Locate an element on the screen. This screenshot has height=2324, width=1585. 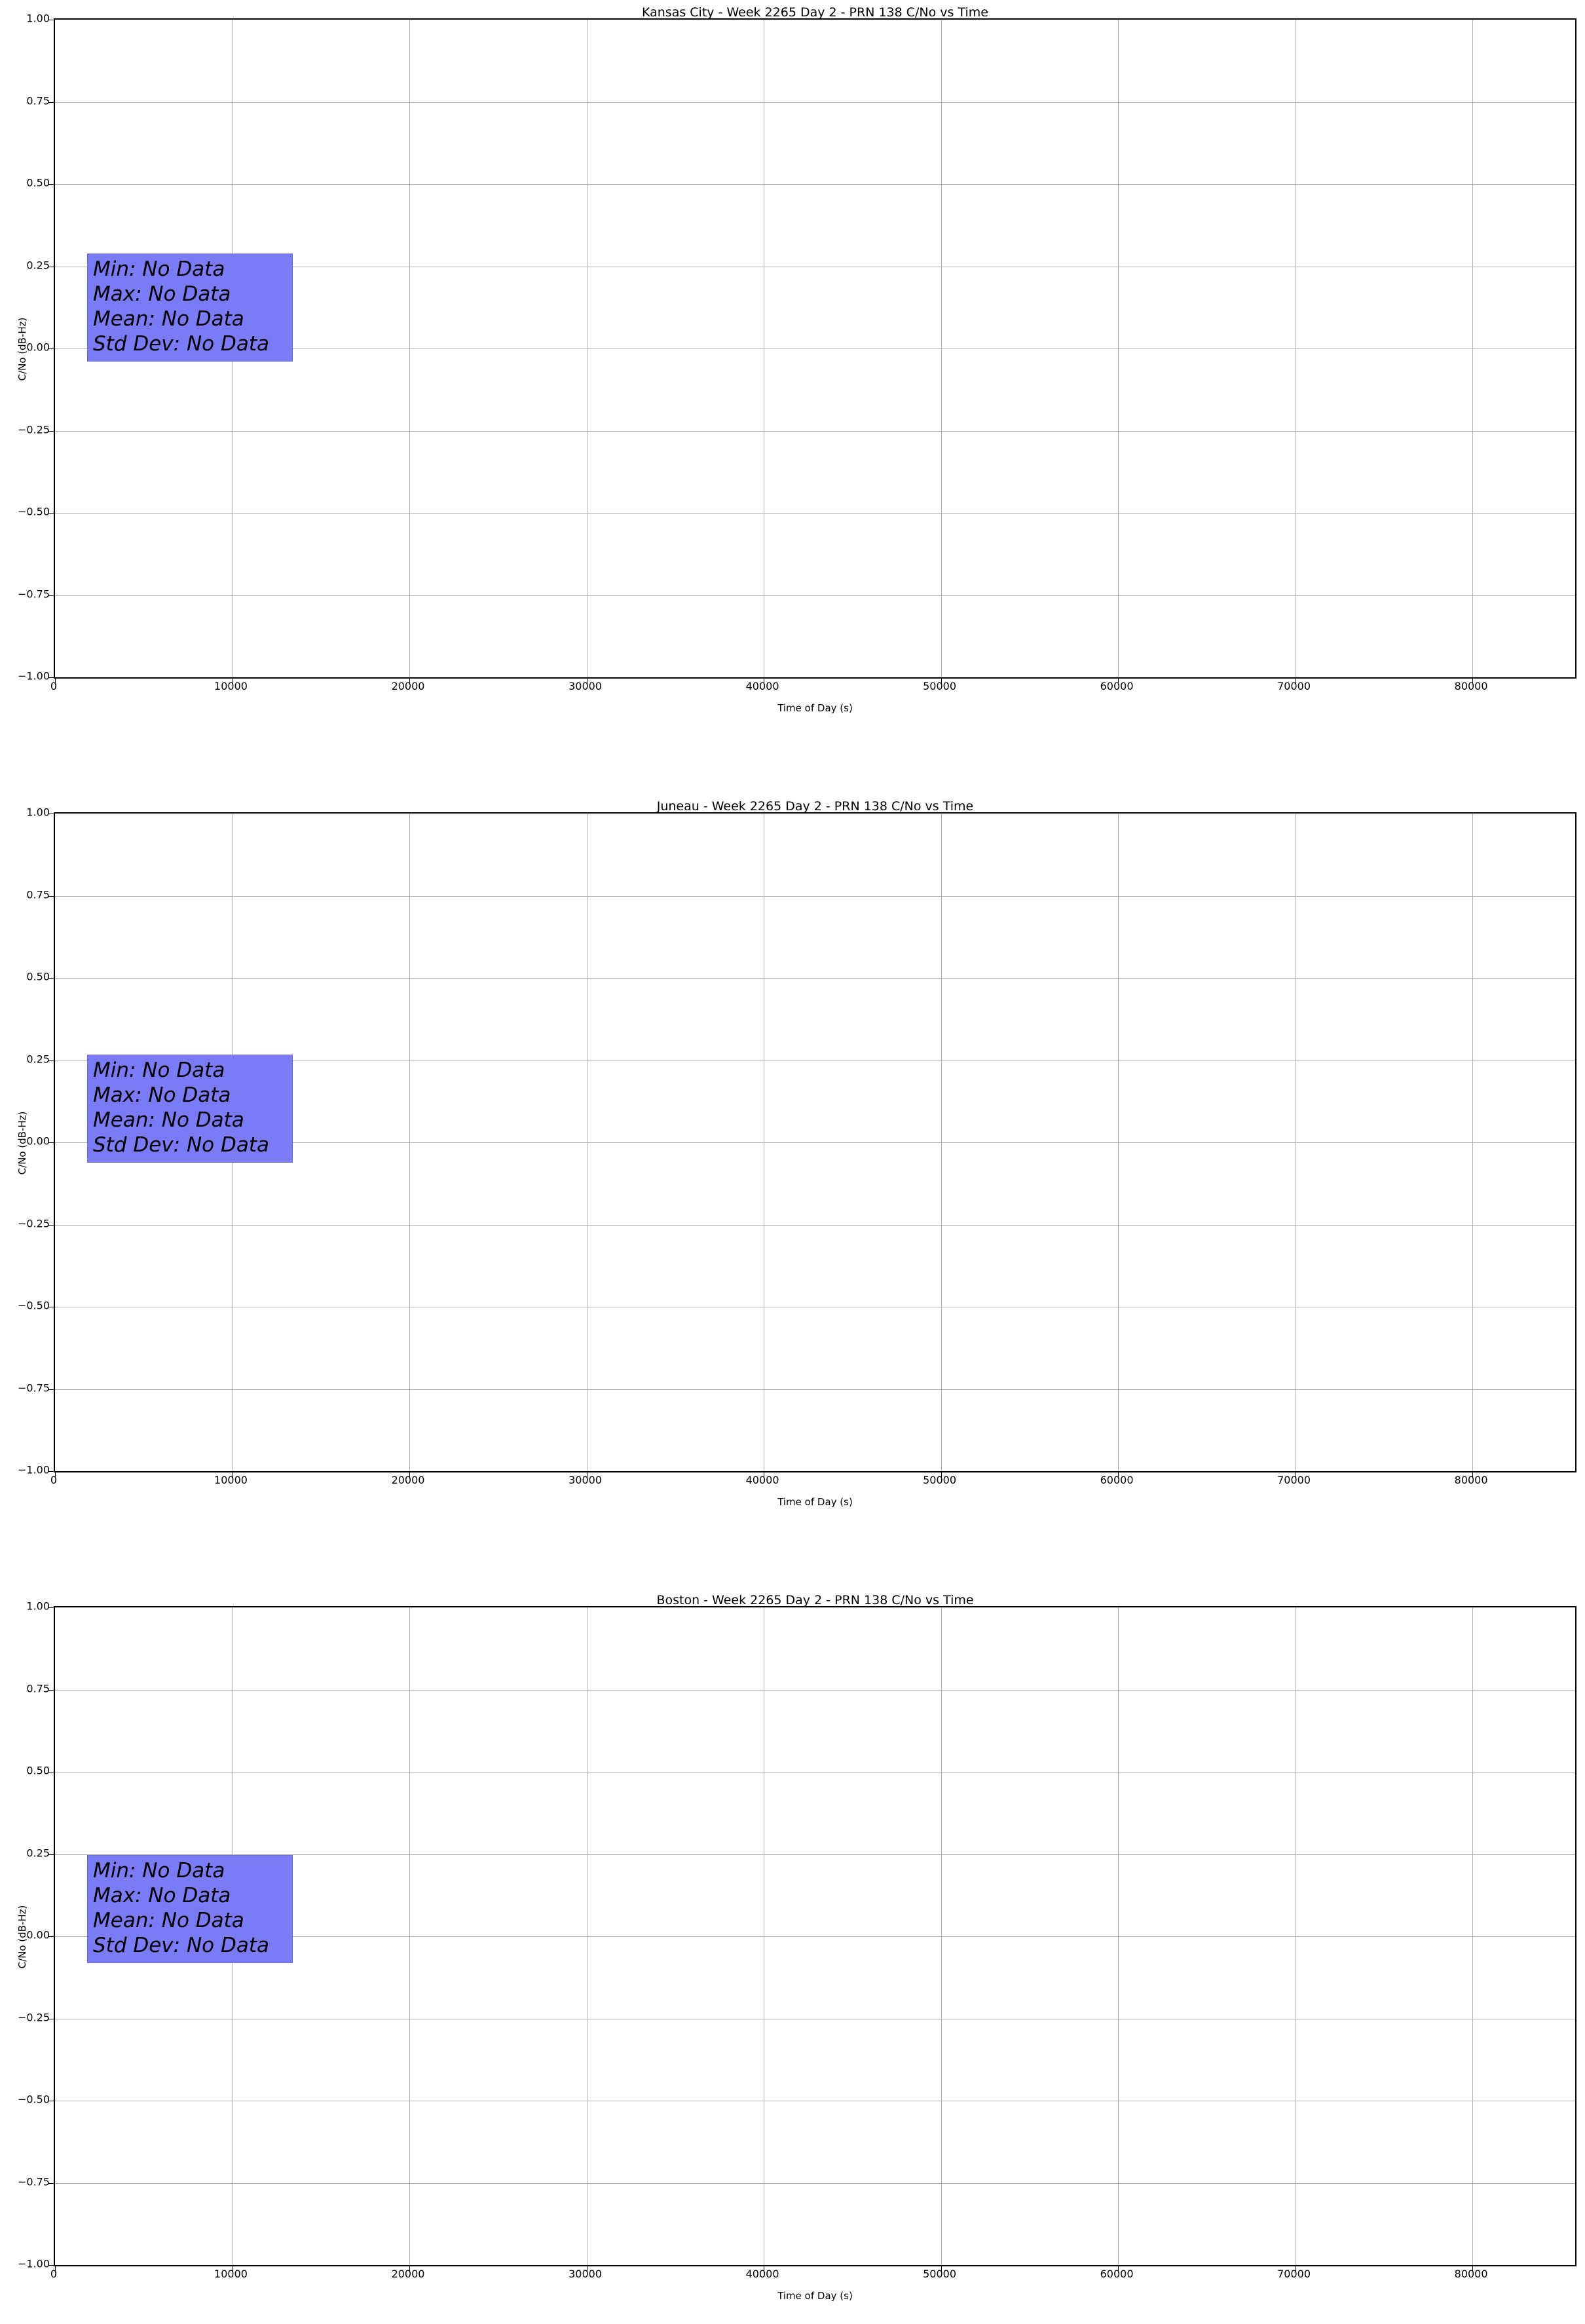
stats-std-dev: Std Dev: No Data is located at coordinates (181, 344).